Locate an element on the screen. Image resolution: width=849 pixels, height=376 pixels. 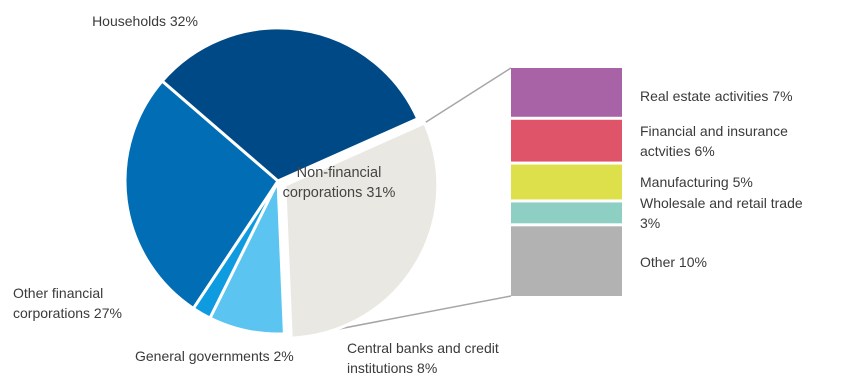
slice-other-financial-corporations is located at coordinates (201, 194).